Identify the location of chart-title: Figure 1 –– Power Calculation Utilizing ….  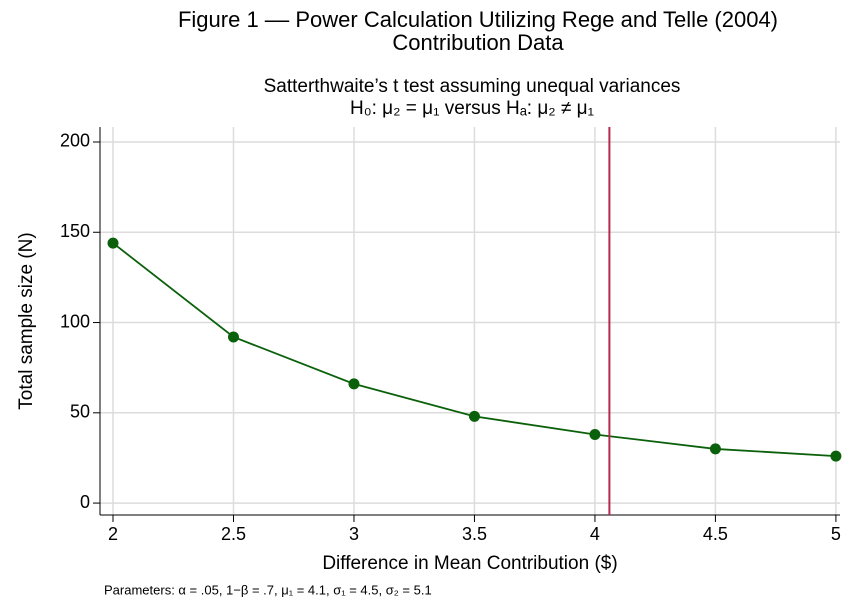
(478, 19).